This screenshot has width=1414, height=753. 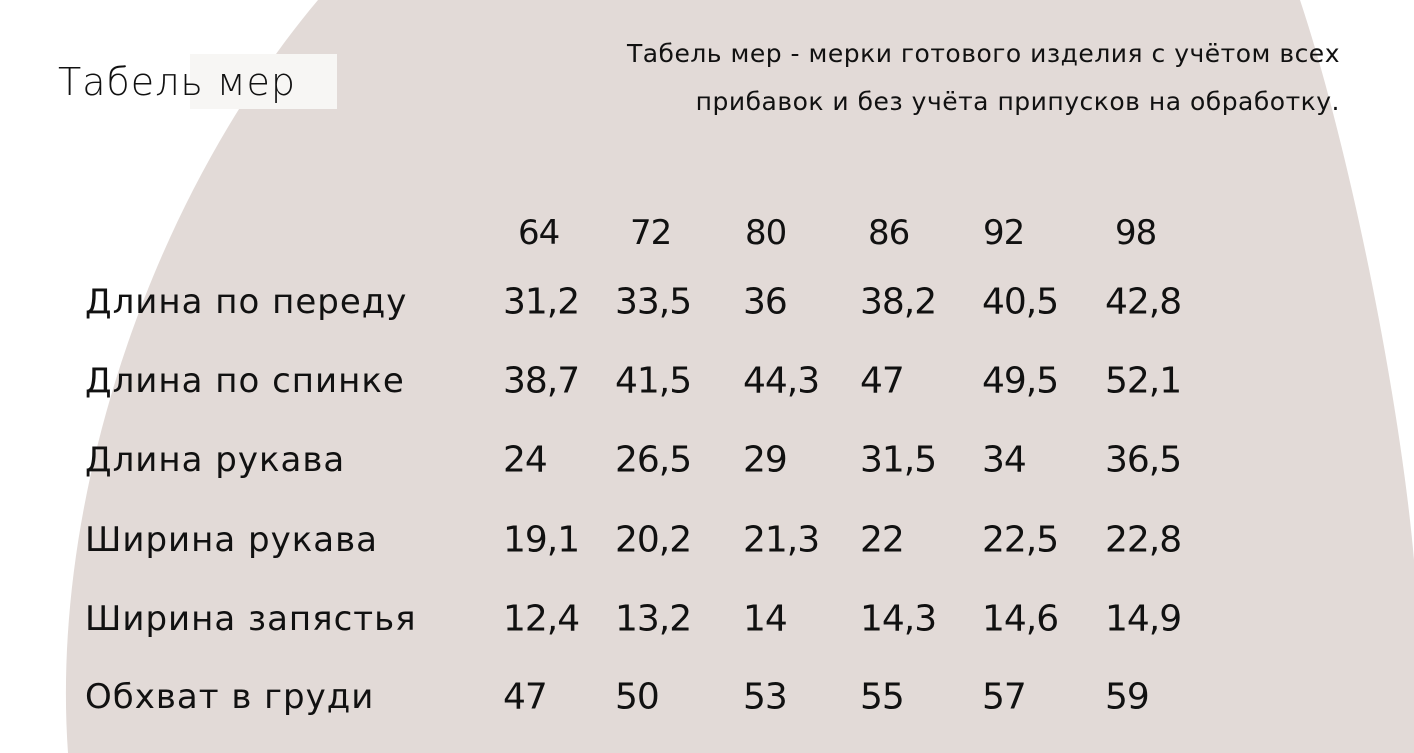 What do you see at coordinates (653, 302) in the screenshot?
I see `table-cell: 33,5` at bounding box center [653, 302].